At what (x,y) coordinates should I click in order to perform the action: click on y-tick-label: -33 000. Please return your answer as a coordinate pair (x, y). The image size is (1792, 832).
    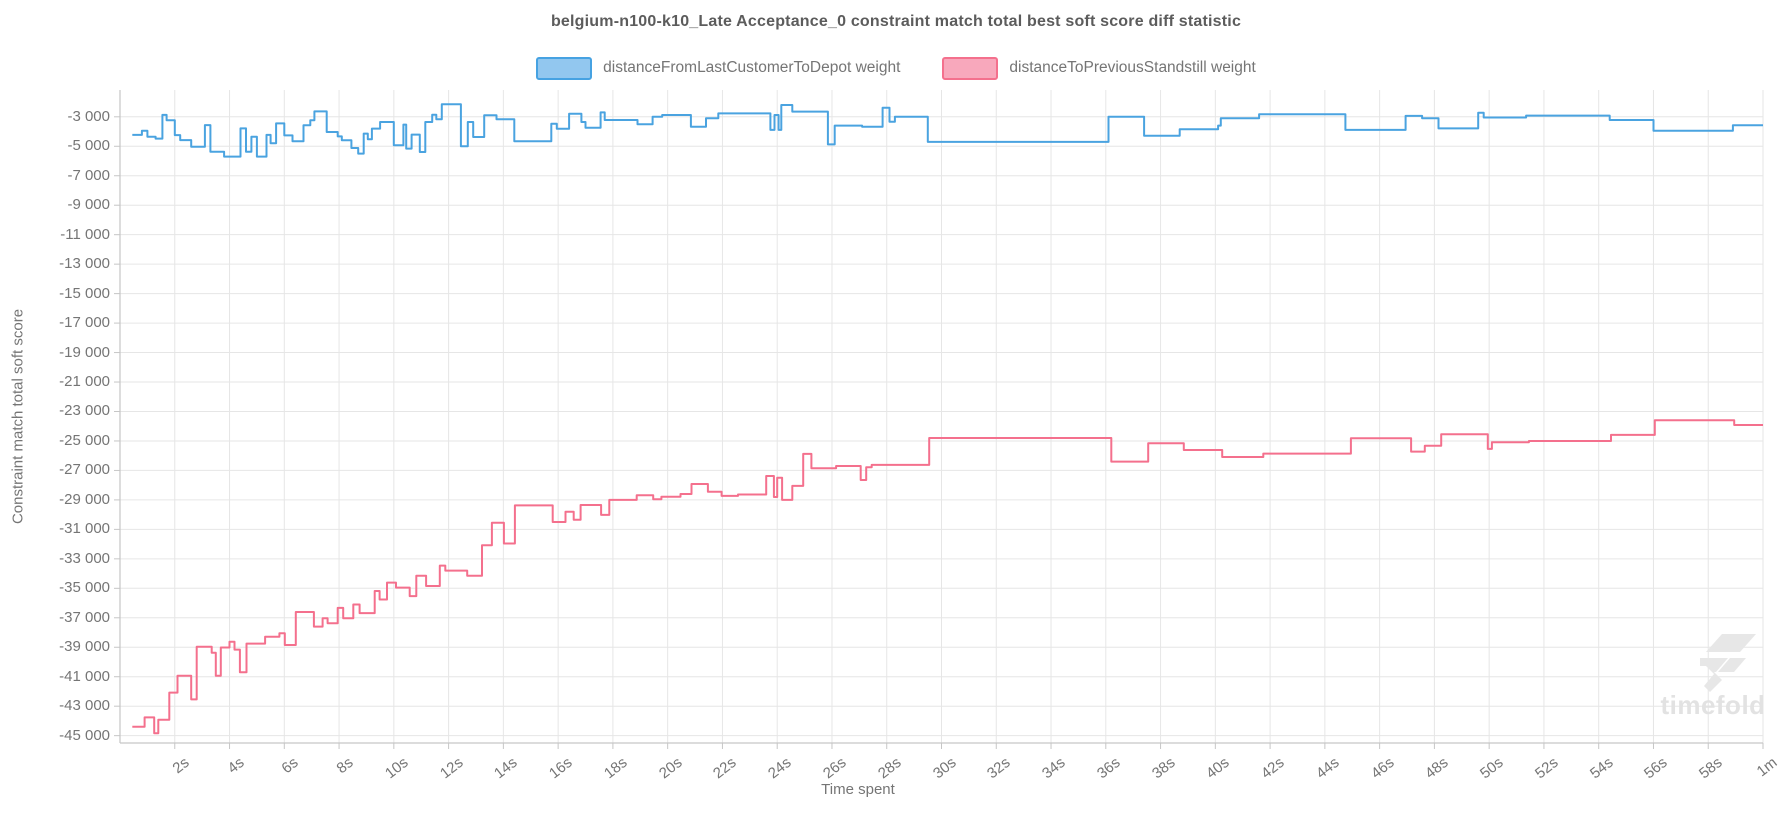
    Looking at the image, I should click on (84, 558).